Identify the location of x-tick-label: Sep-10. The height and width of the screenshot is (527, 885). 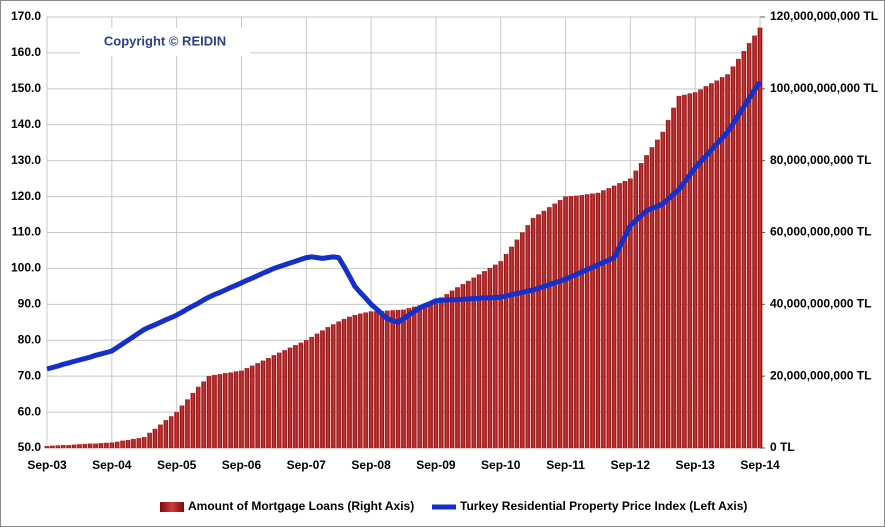
(501, 465).